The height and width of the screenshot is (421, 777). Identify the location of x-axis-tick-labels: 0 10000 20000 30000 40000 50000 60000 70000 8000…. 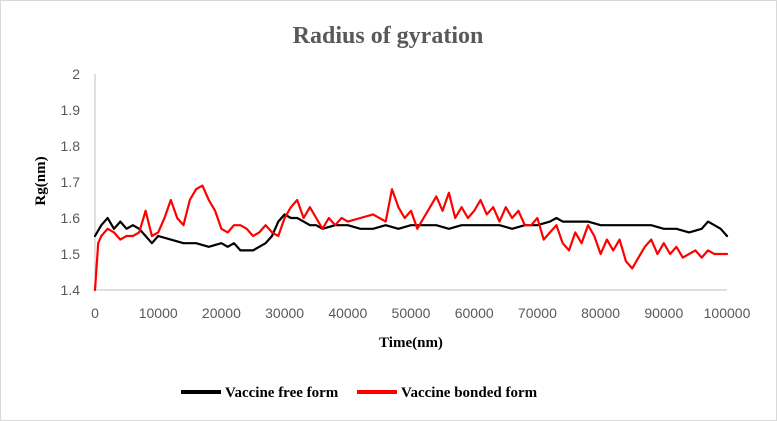
(420, 313).